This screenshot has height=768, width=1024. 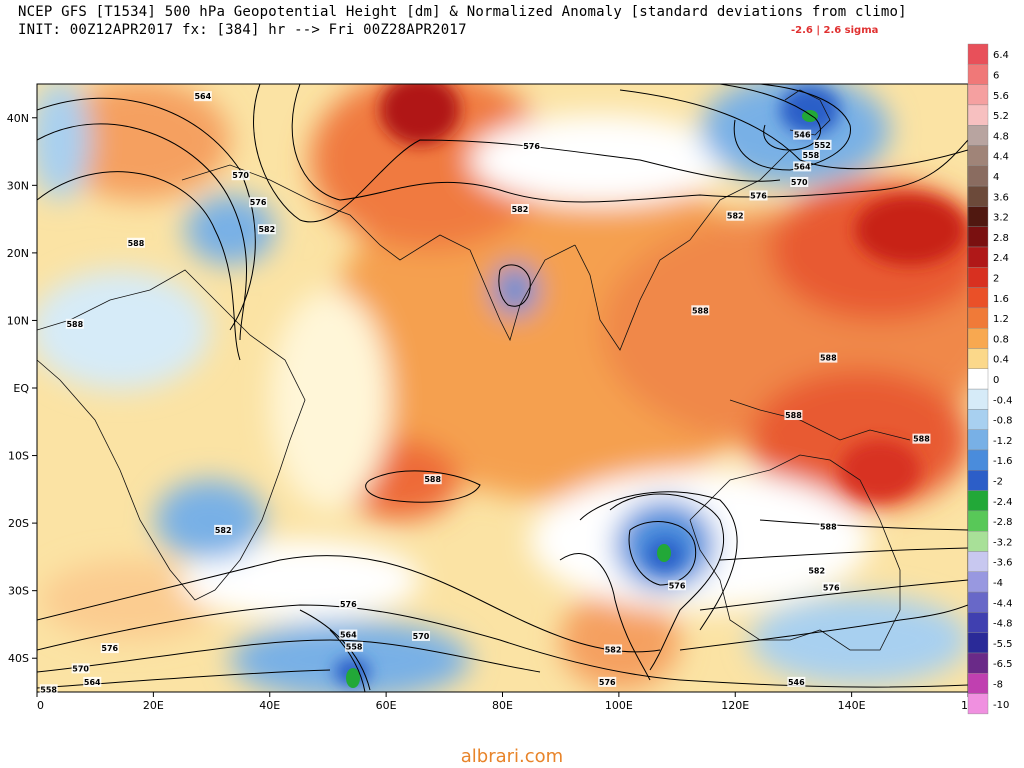 I want to click on colorbar-label: -0.4, so click(x=1003, y=400).